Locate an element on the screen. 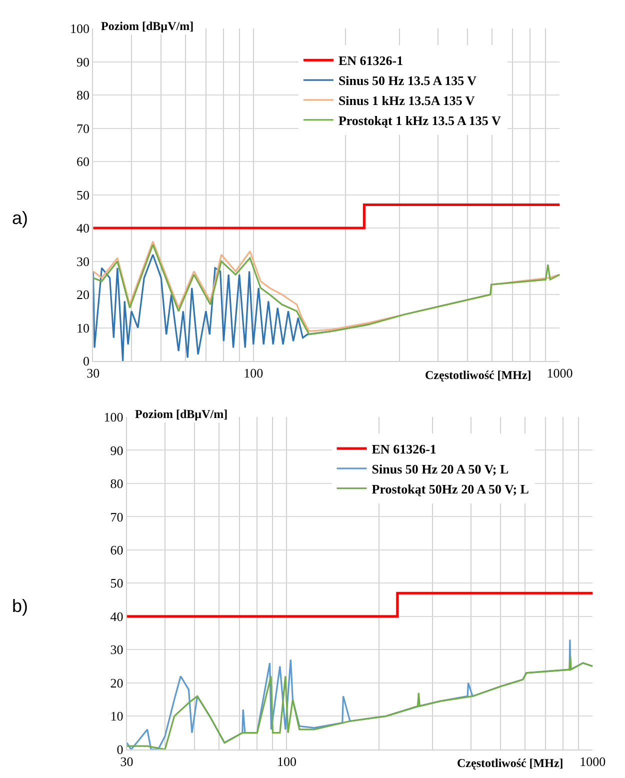 This screenshot has height=778, width=625. legend-label: Prostokąt 1 kHz 13.5 A 135 V is located at coordinates (420, 120).